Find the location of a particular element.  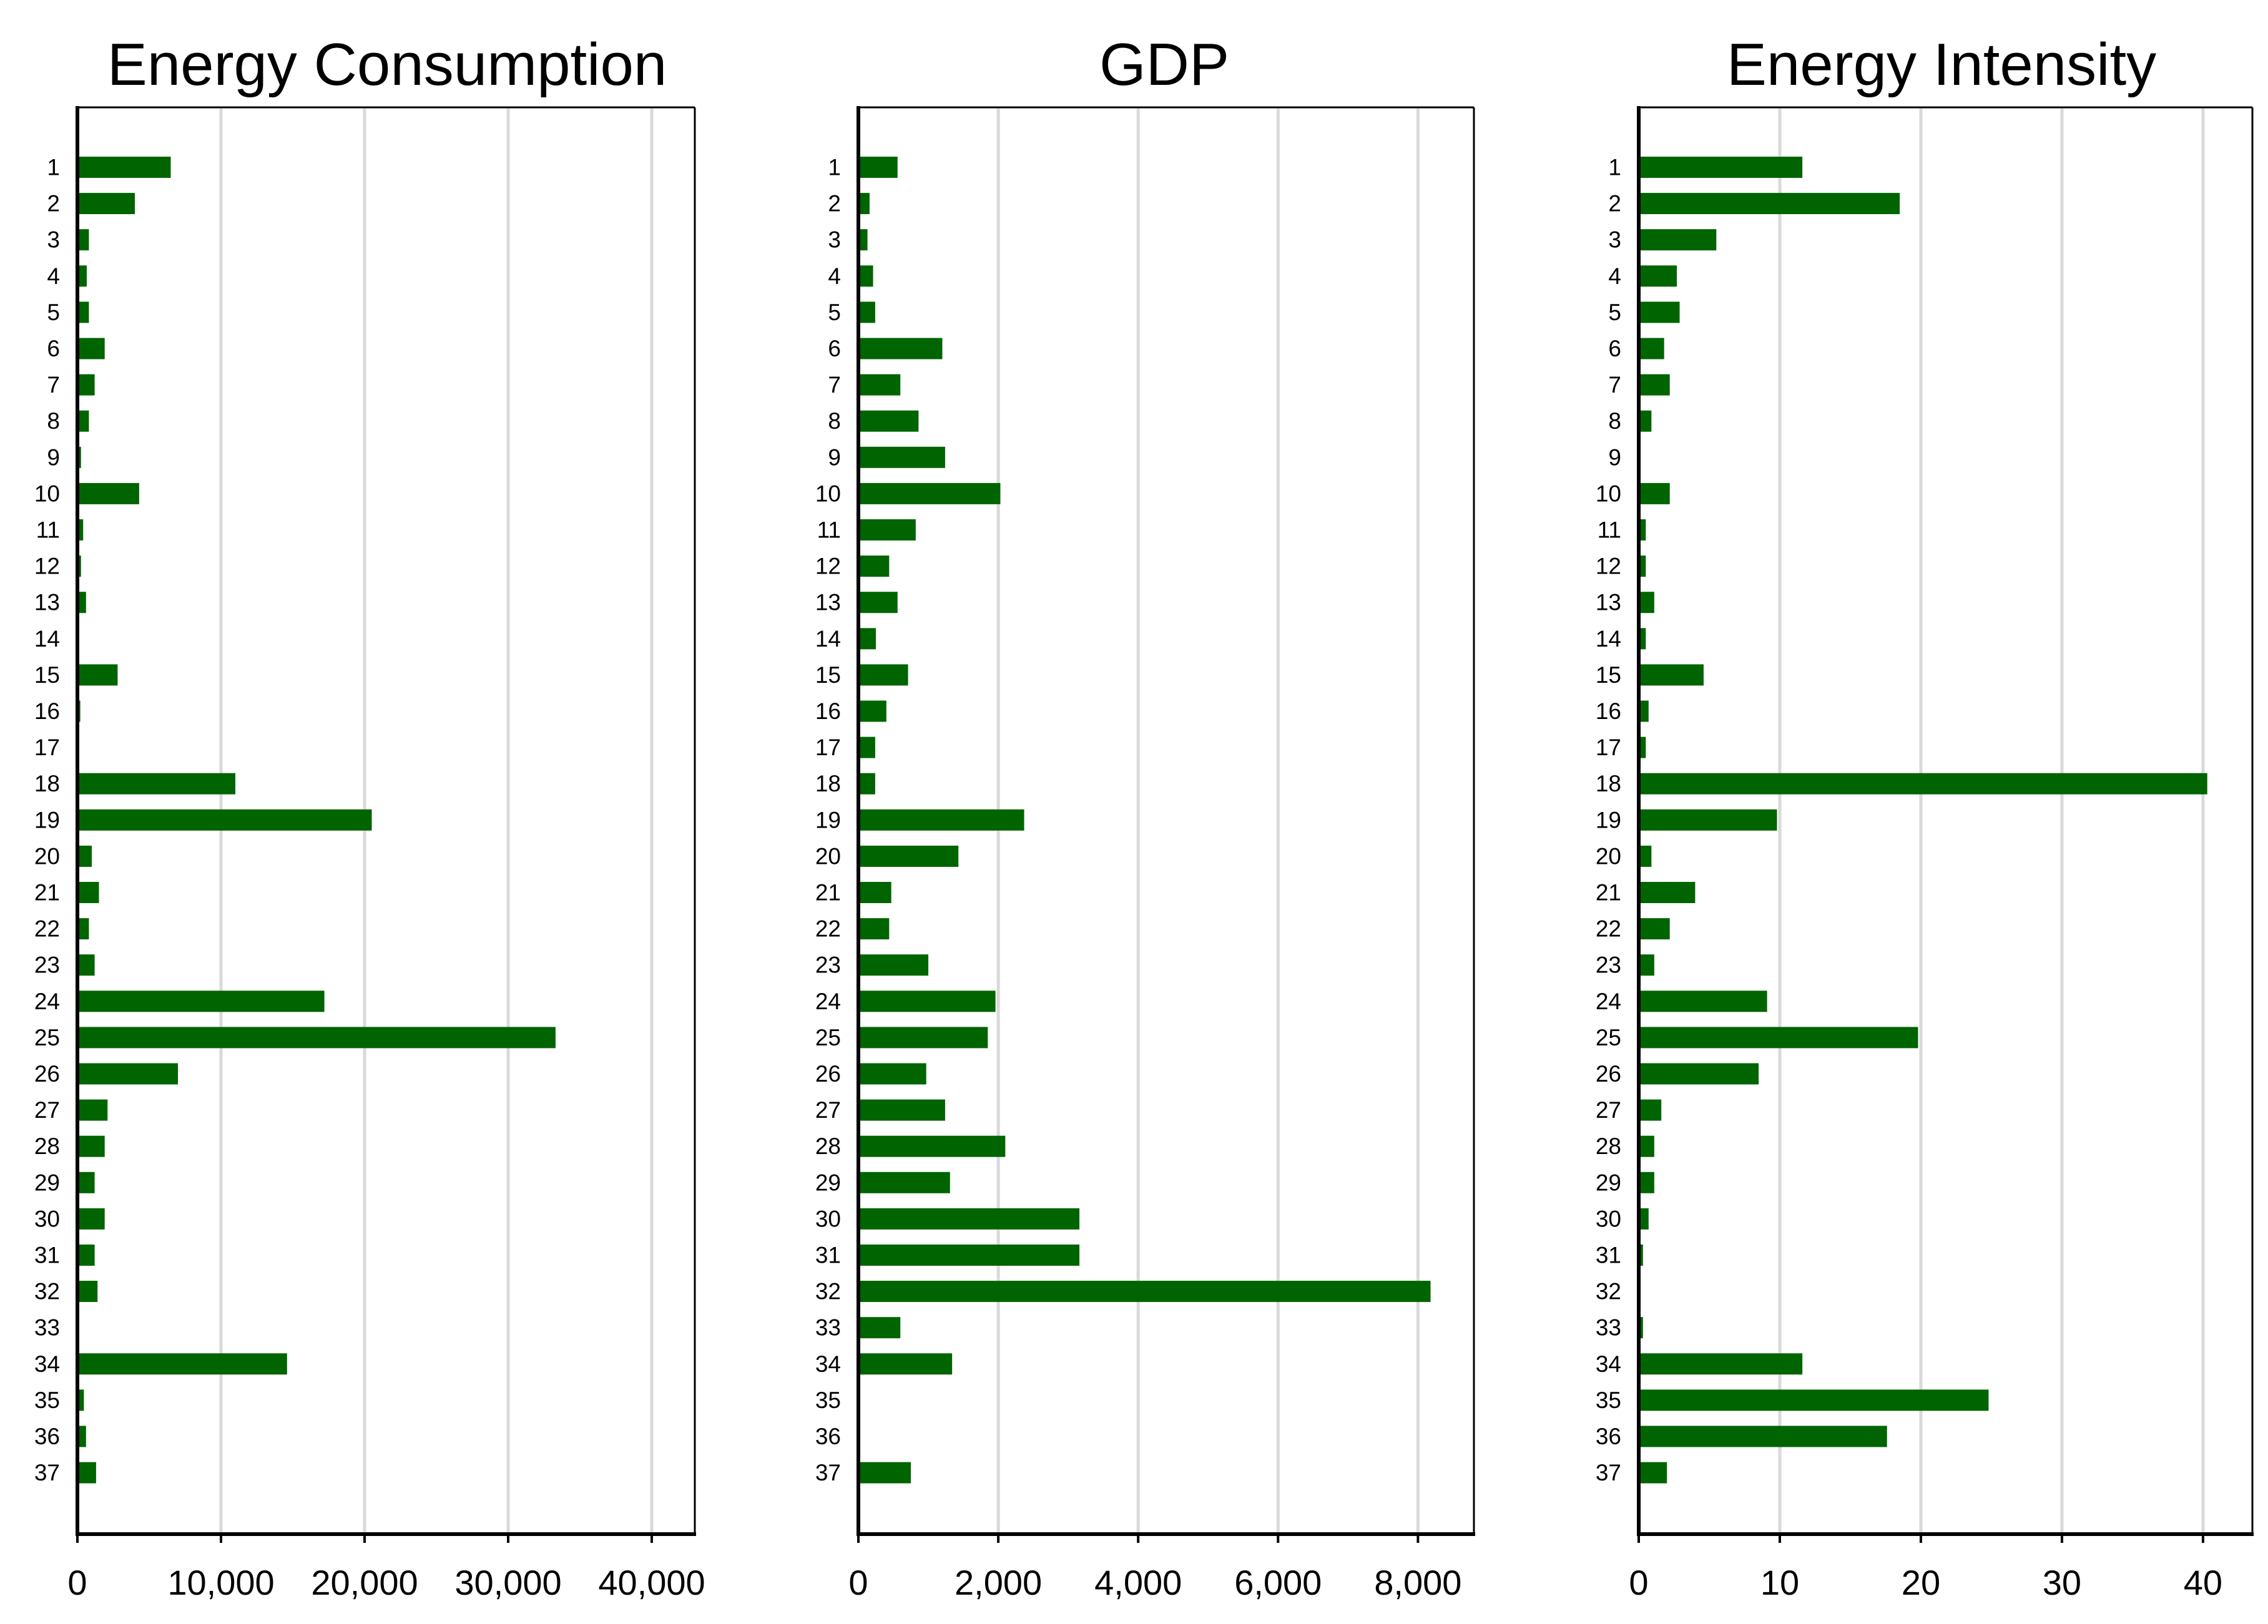

x-tick-label: 10 is located at coordinates (1779, 1582).